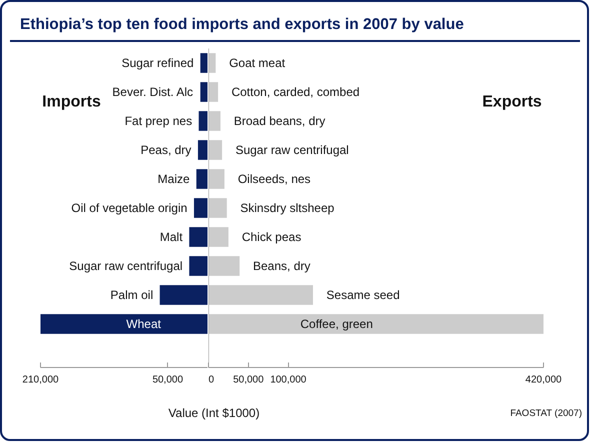 This screenshot has height=445, width=593. Describe the element at coordinates (288, 380) in the screenshot. I see `x-tick-label: 100,000` at that location.